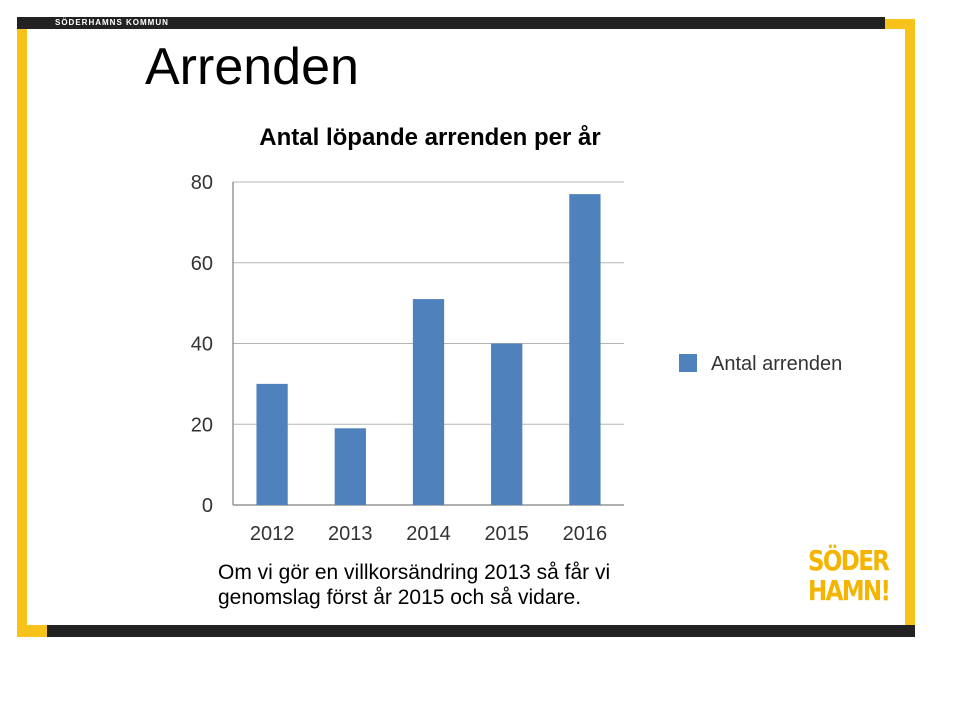  What do you see at coordinates (350, 534) in the screenshot?
I see `x-tick-label: 2013` at bounding box center [350, 534].